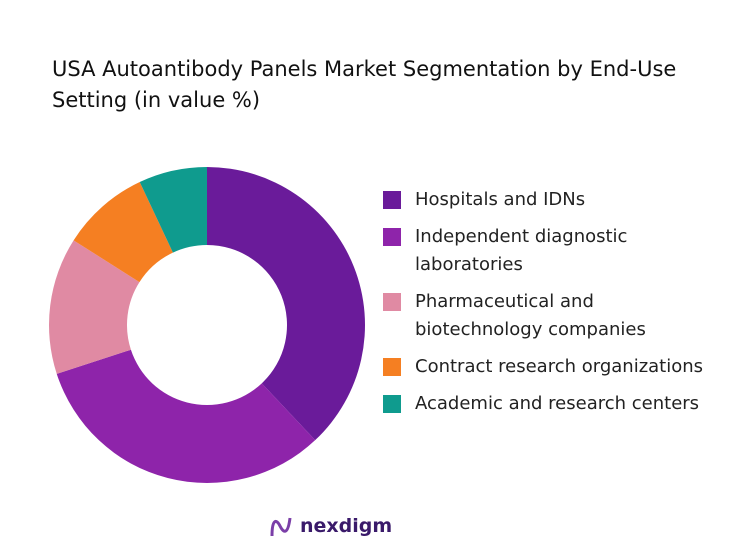 The image size is (741, 560). What do you see at coordinates (557, 403) in the screenshot?
I see `legend-label: Academic and research centers` at bounding box center [557, 403].